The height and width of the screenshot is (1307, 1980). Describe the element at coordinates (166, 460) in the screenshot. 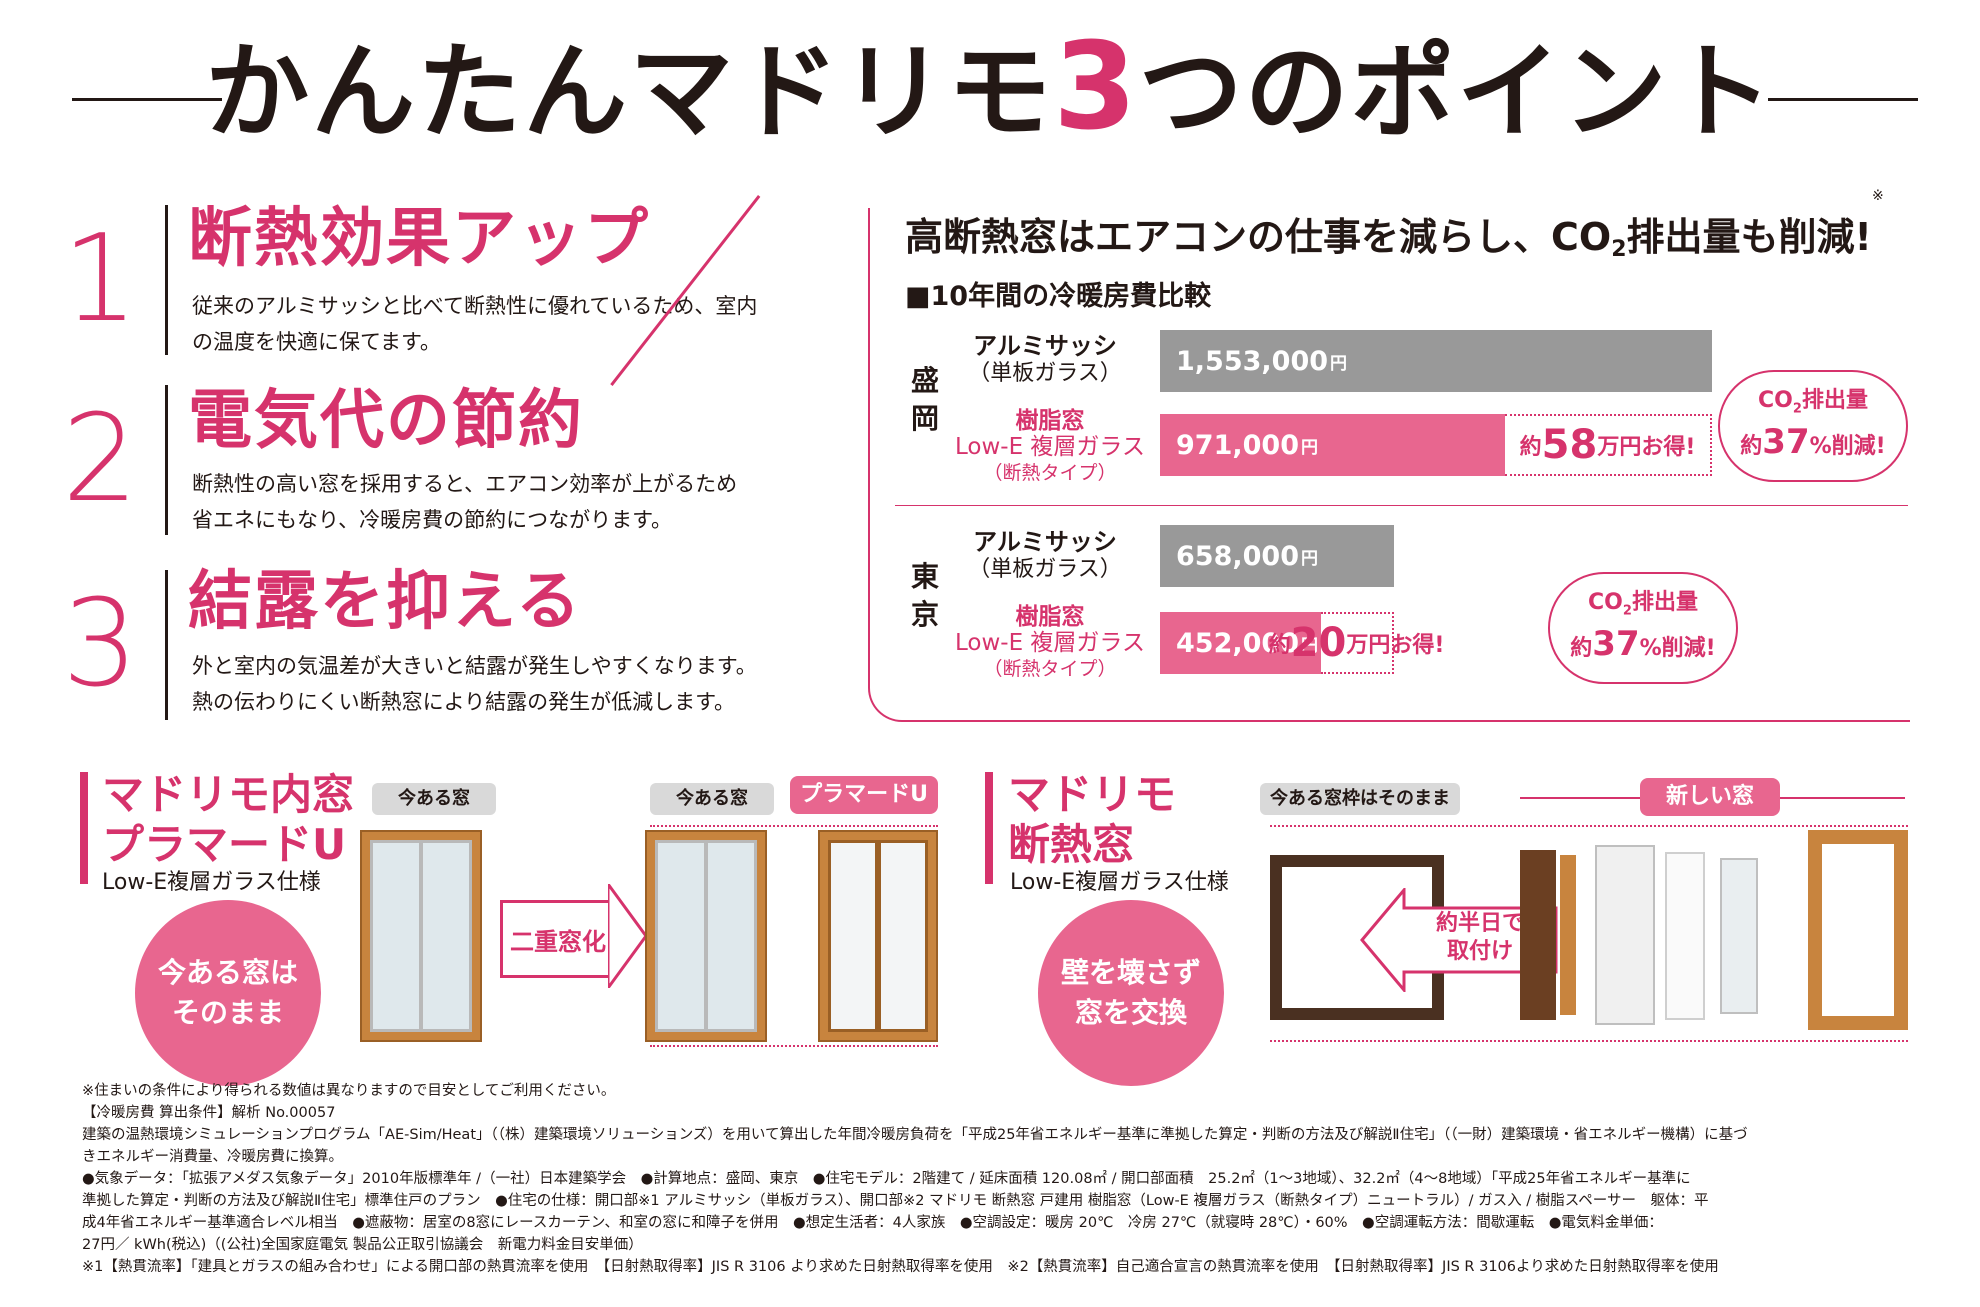

I see `point-2-bar` at that location.